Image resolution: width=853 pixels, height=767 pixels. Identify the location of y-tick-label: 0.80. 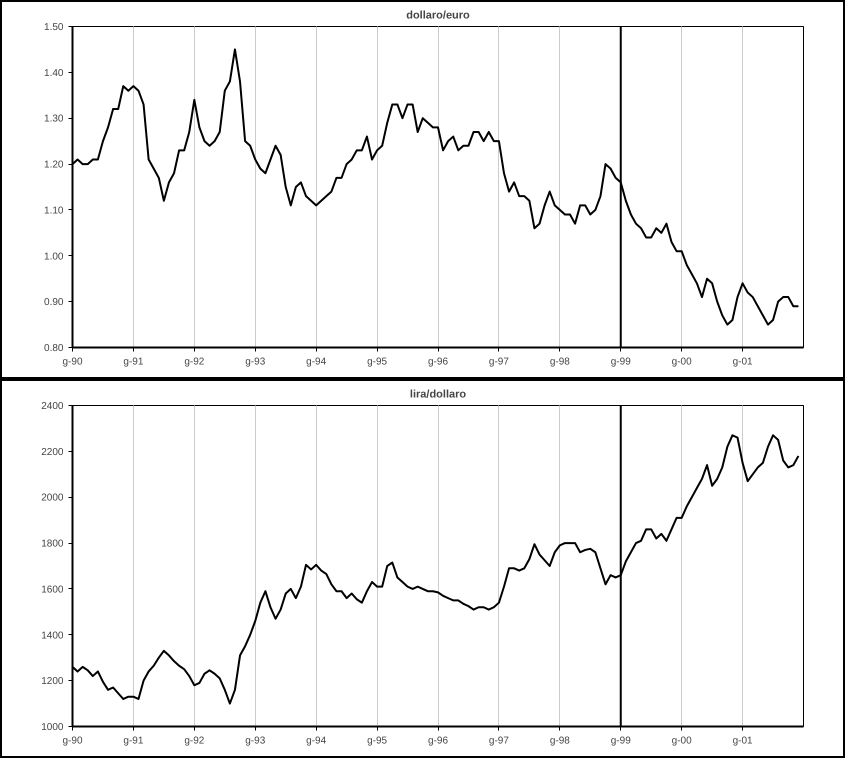
(54, 348).